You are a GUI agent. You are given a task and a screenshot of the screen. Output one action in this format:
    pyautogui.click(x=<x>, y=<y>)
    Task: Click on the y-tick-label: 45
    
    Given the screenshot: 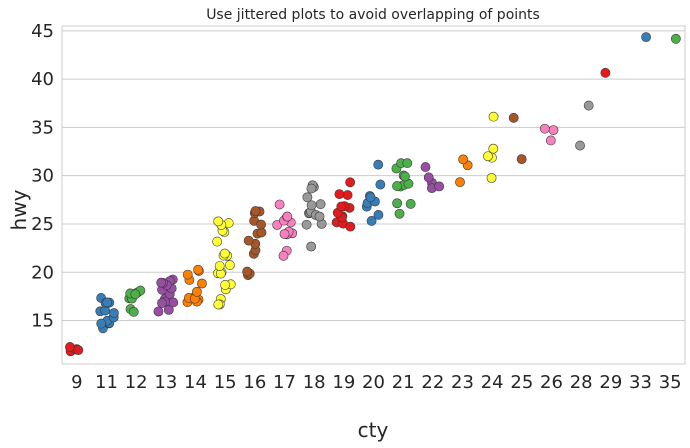 What is the action you would take?
    pyautogui.click(x=42, y=31)
    